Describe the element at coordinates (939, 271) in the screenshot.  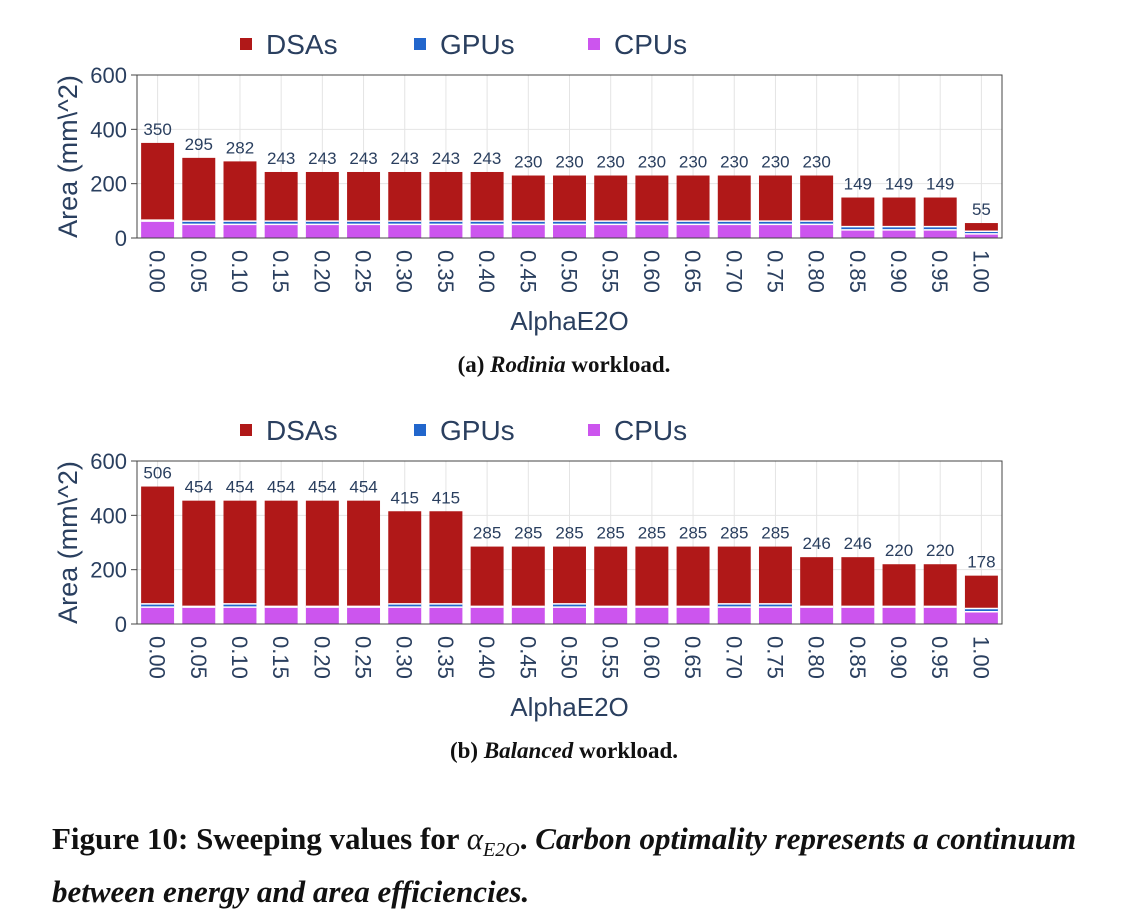
I see `x-tick-label: 0.95` at that location.